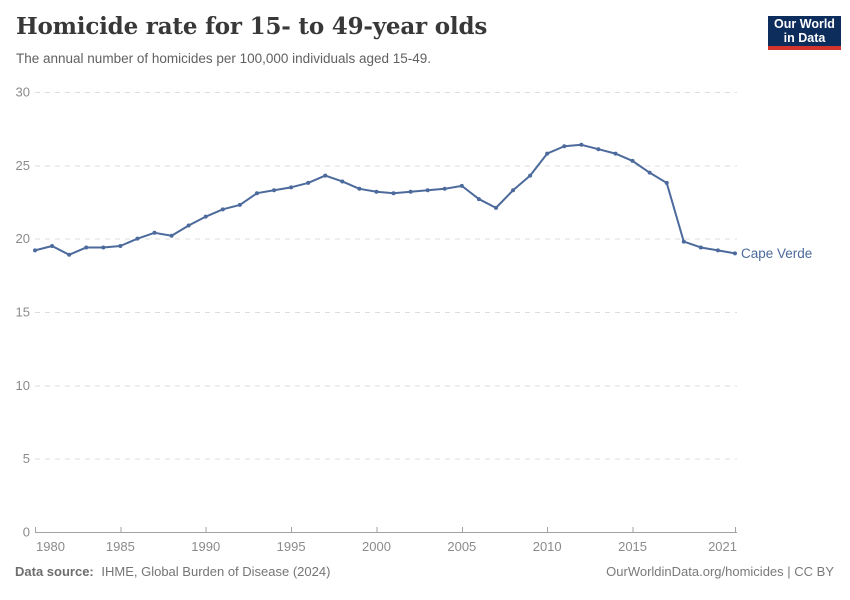 The width and height of the screenshot is (850, 600). What do you see at coordinates (205, 546) in the screenshot?
I see `x-axis-label: 1990` at bounding box center [205, 546].